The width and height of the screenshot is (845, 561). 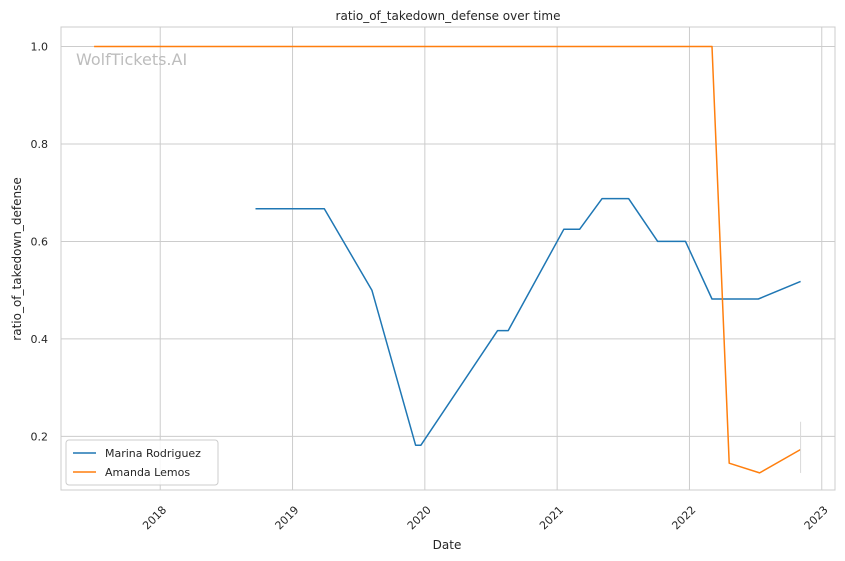 What do you see at coordinates (551, 517) in the screenshot?
I see `x-tick-label: 2021` at bounding box center [551, 517].